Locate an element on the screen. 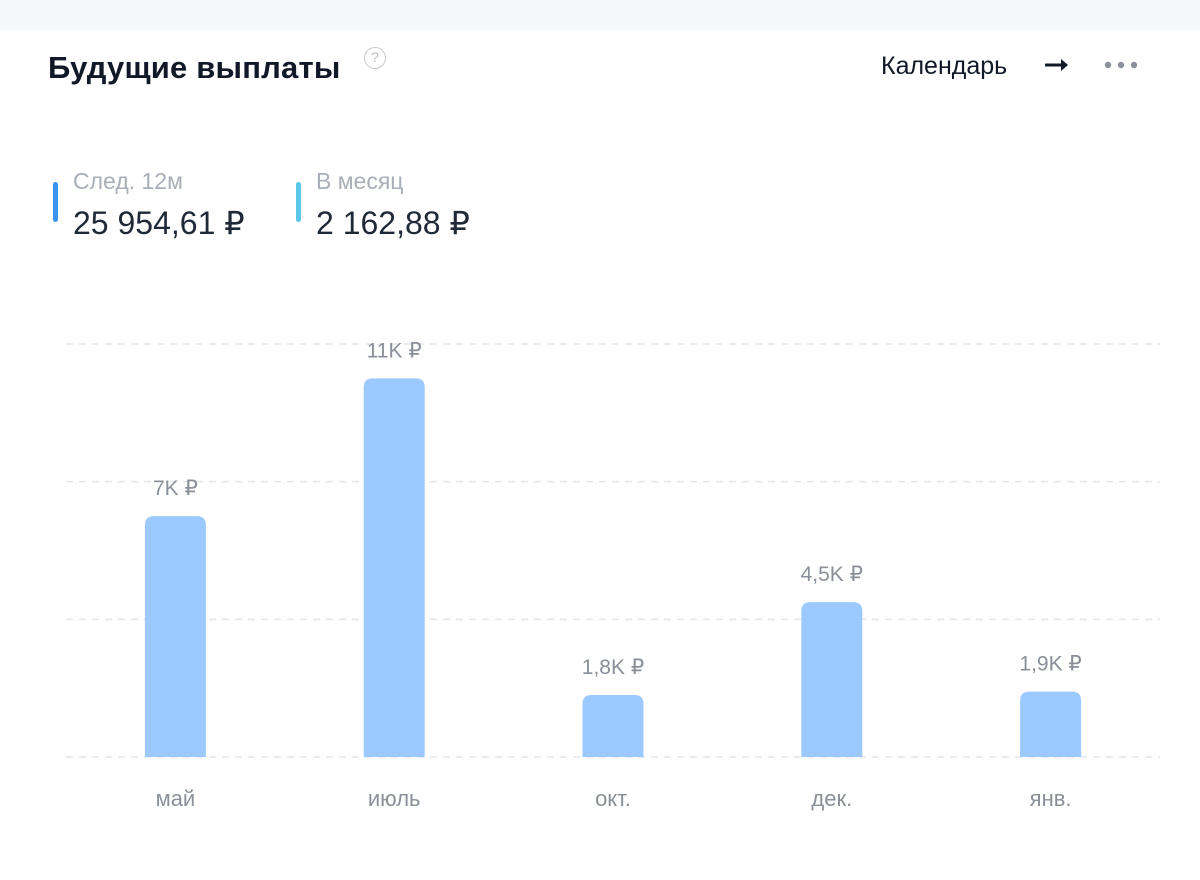 This screenshot has width=1200, height=880. bar-янв. is located at coordinates (1051, 724).